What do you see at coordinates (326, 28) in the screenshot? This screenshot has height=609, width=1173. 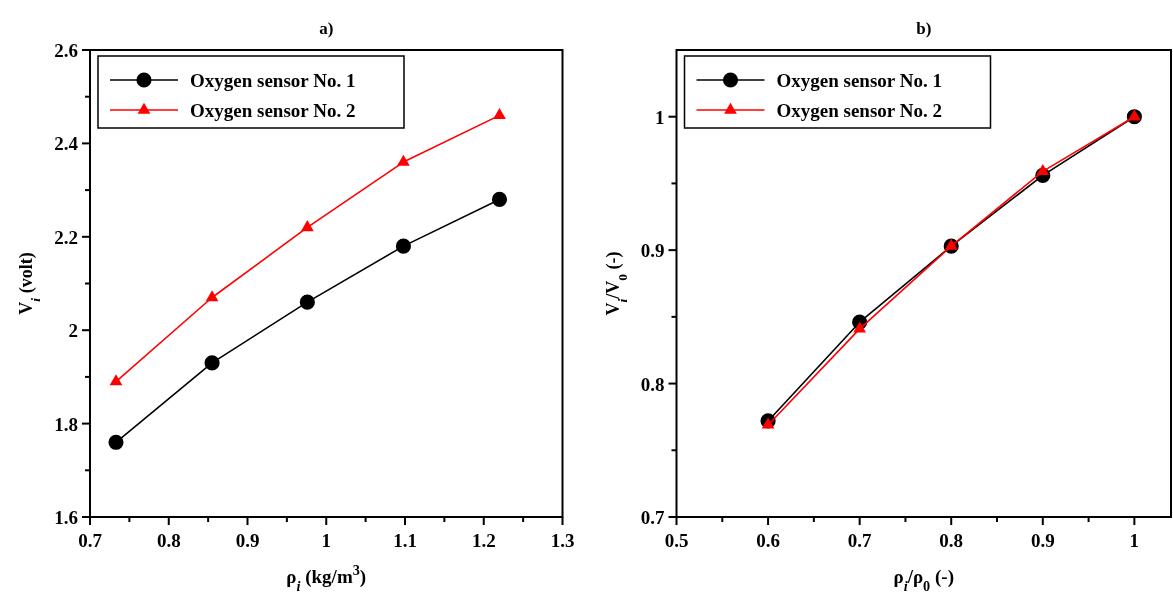 I see `chart-title: a)` at bounding box center [326, 28].